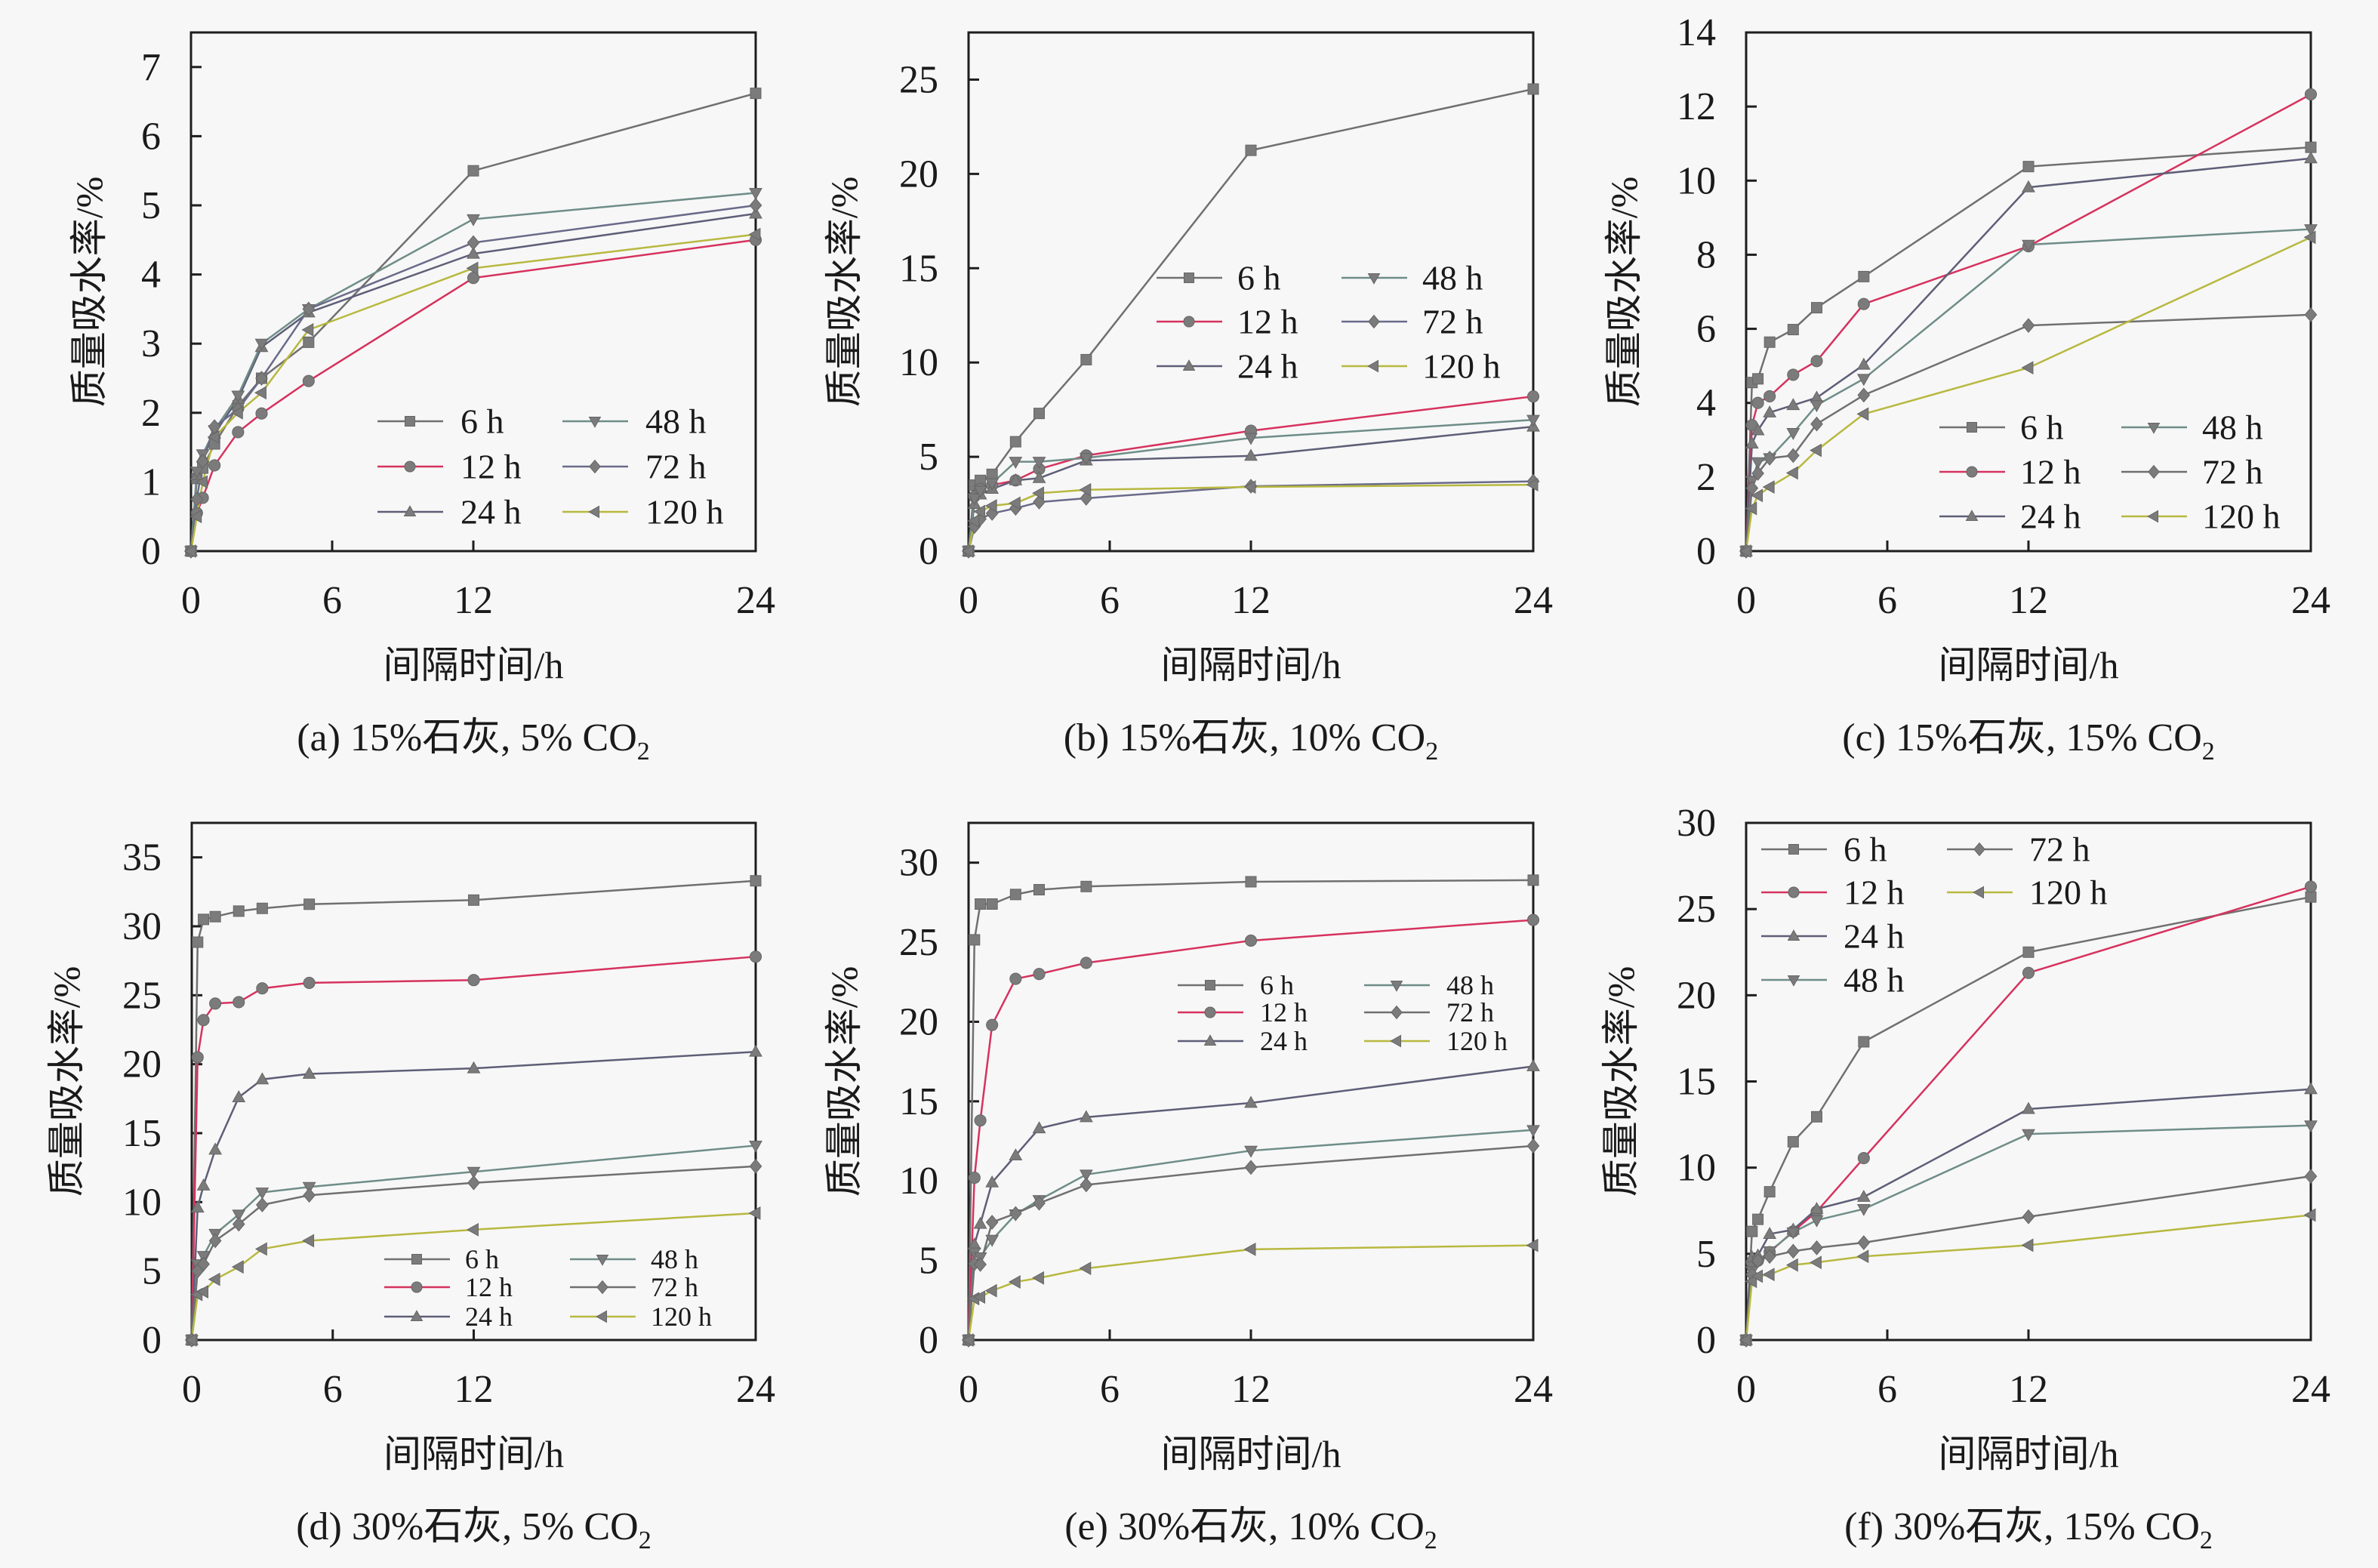  I want to click on legend-item: 48 h, so click(634, 421).